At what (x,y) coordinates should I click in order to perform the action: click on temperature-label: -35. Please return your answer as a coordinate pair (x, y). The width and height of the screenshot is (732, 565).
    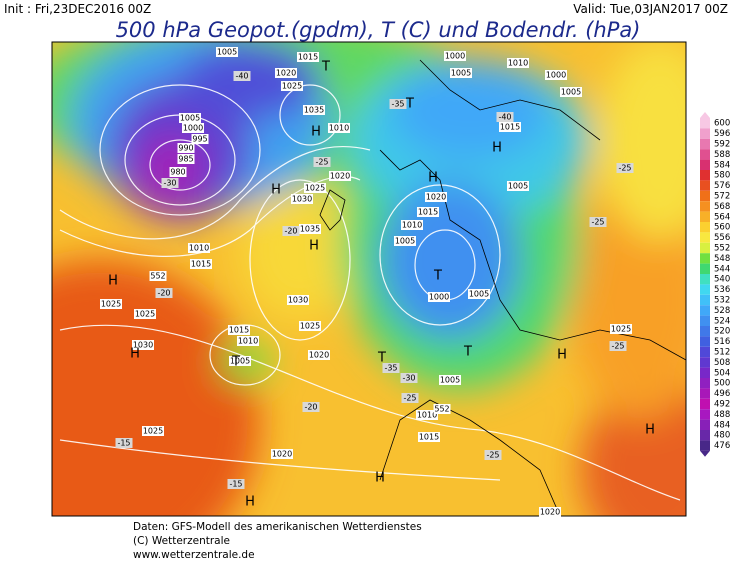
    Looking at the image, I should click on (390, 368).